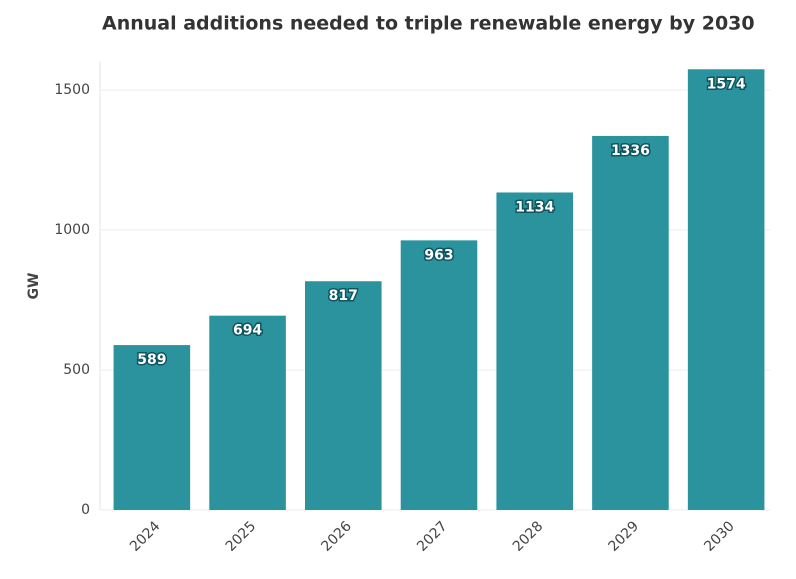 The width and height of the screenshot is (796, 579). I want to click on y-tick-label: 0, so click(85, 510).